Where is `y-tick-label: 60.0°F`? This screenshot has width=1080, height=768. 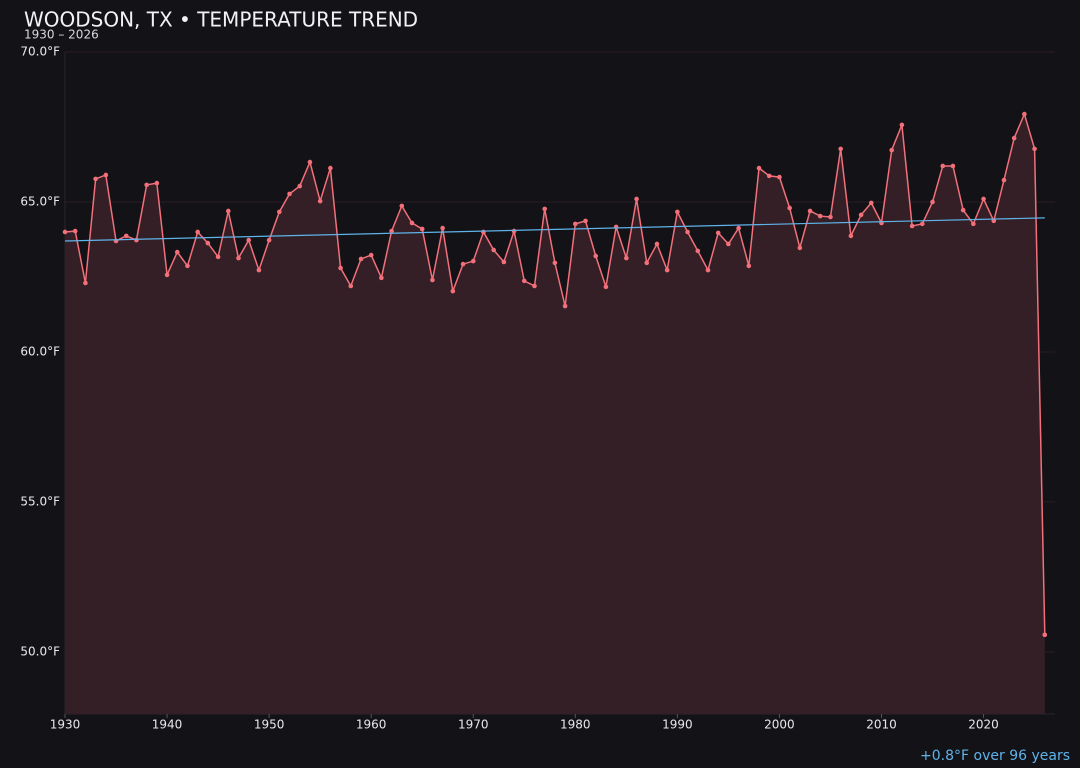 y-tick-label: 60.0°F is located at coordinates (40, 351).